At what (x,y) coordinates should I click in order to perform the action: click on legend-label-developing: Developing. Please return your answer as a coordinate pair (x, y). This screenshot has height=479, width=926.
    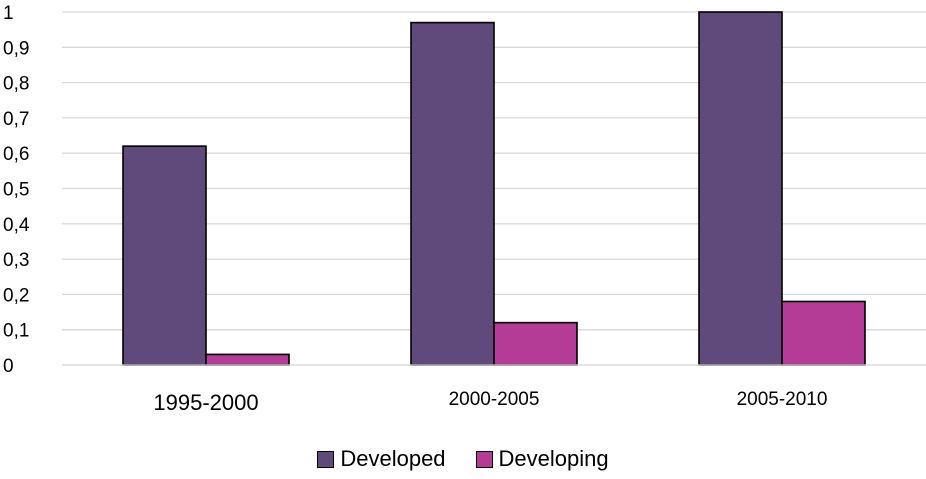
    Looking at the image, I should click on (553, 458).